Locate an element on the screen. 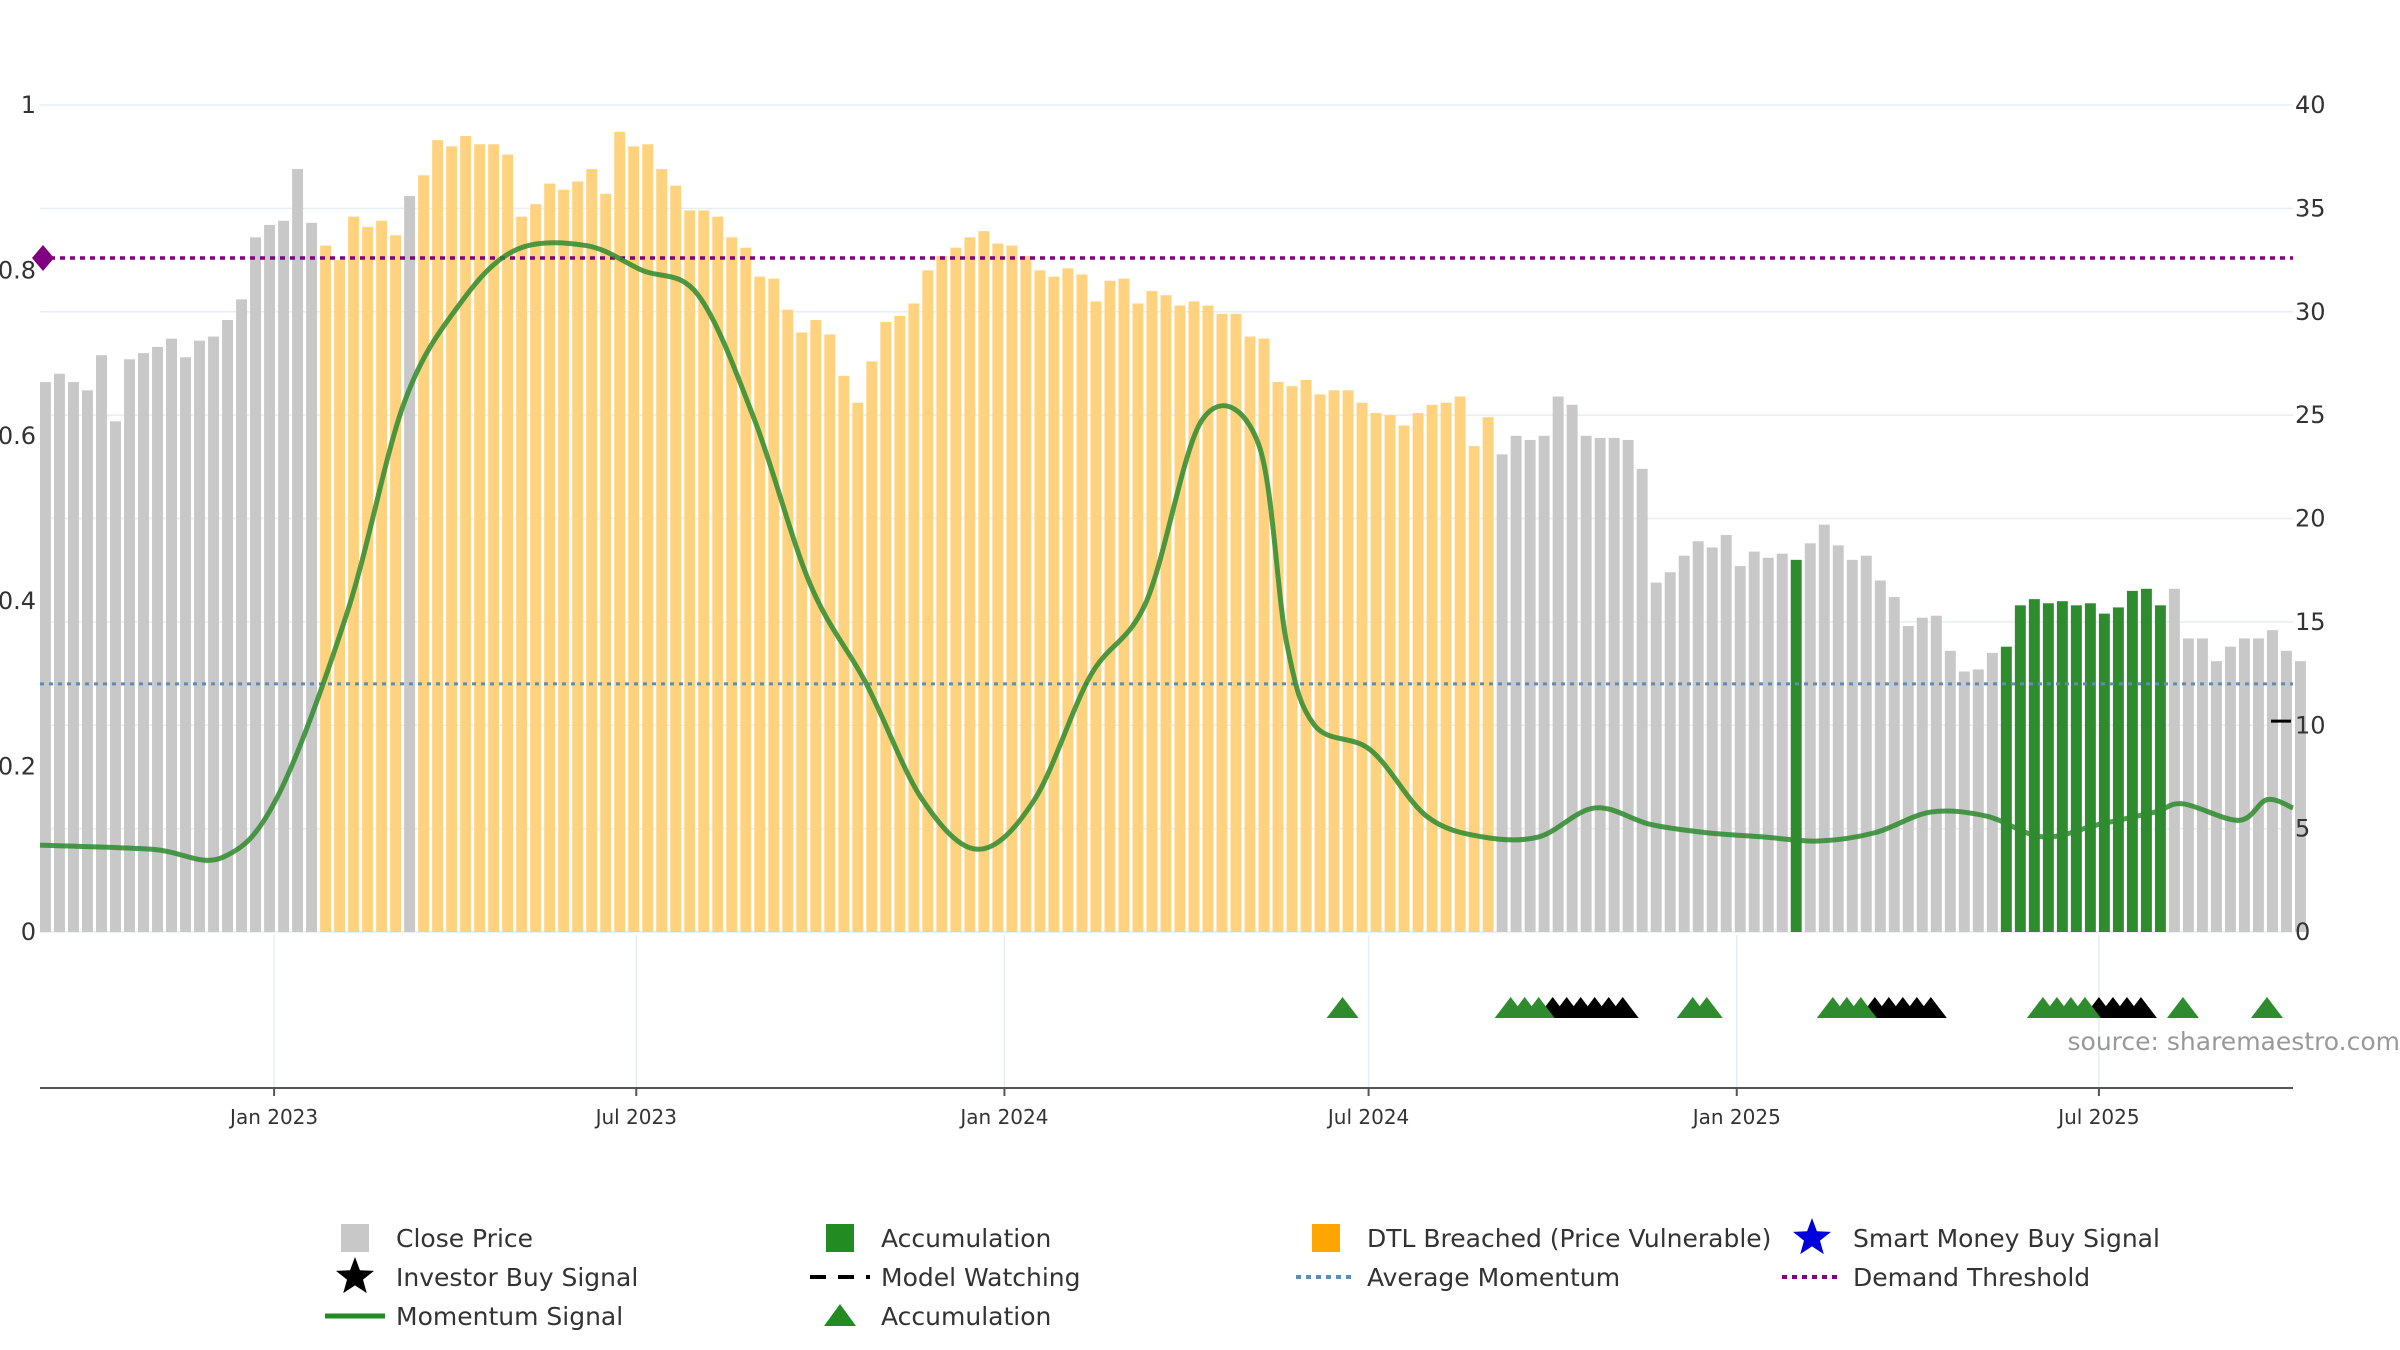 Image resolution: width=2400 pixels, height=1350 pixels. left-axis-tick-label: 0.4 is located at coordinates (18, 601).